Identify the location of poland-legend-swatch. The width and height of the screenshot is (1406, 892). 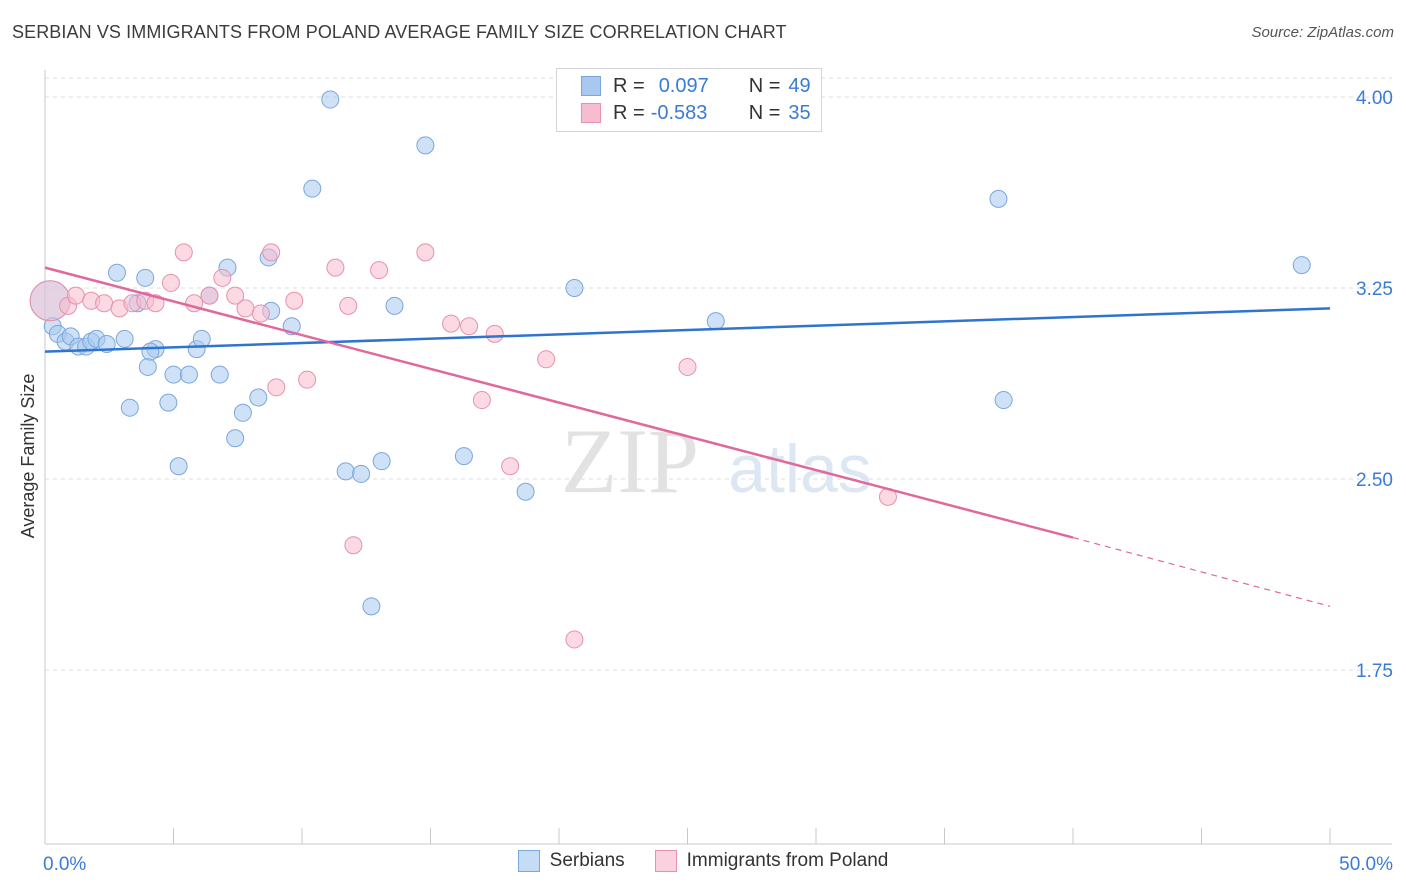
(665, 861).